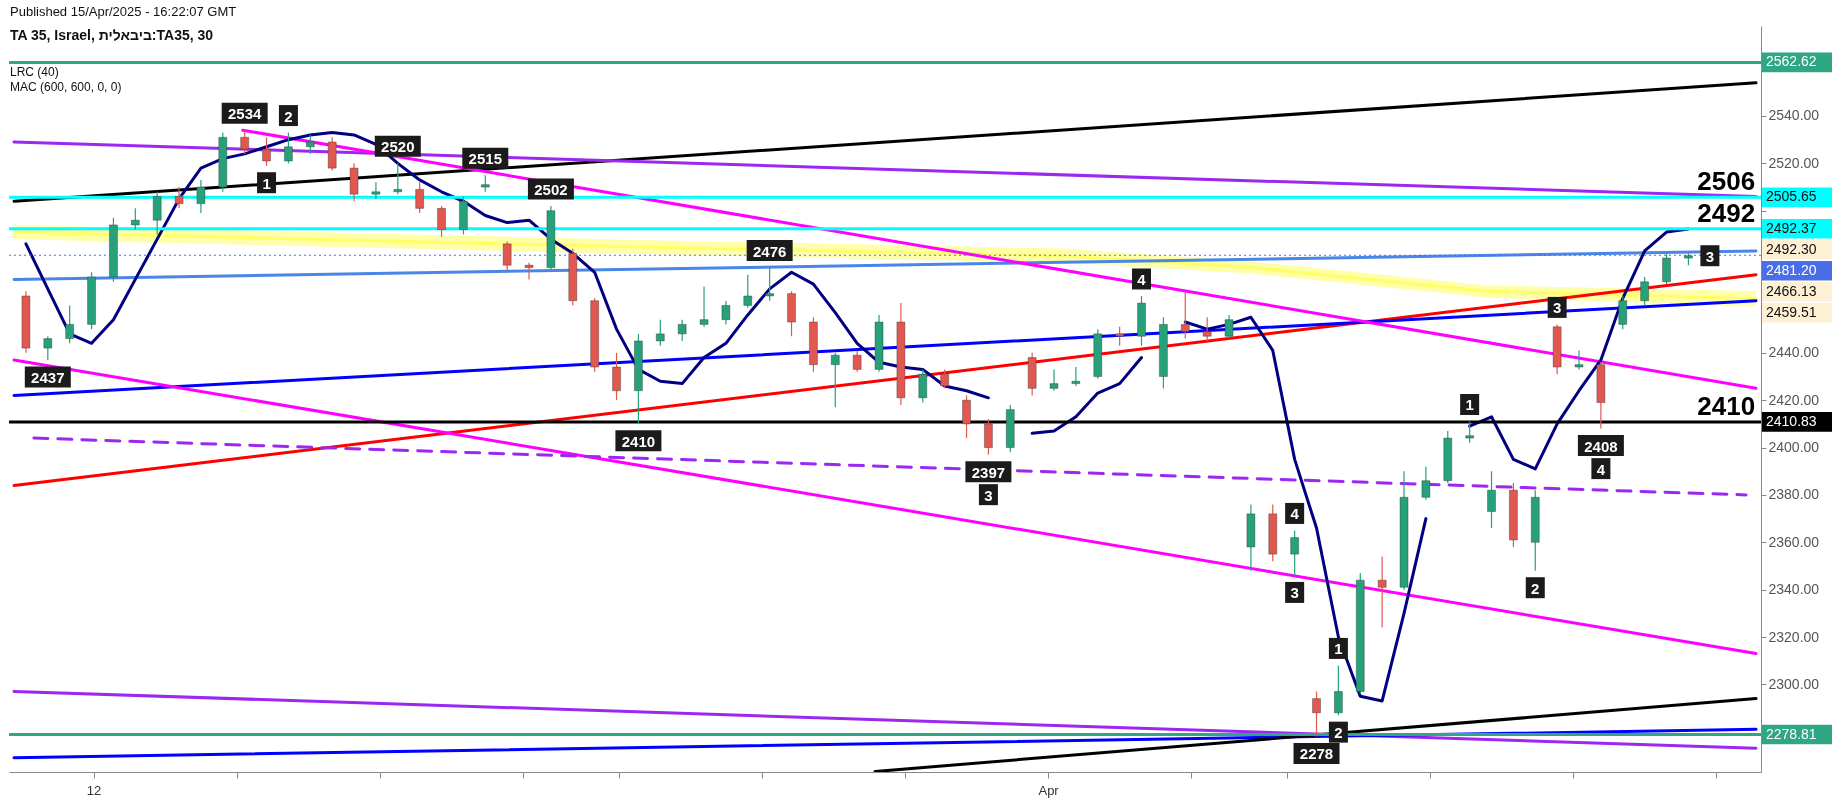 The width and height of the screenshot is (1835, 802). I want to click on annotation: 2466.13, so click(1791, 290).